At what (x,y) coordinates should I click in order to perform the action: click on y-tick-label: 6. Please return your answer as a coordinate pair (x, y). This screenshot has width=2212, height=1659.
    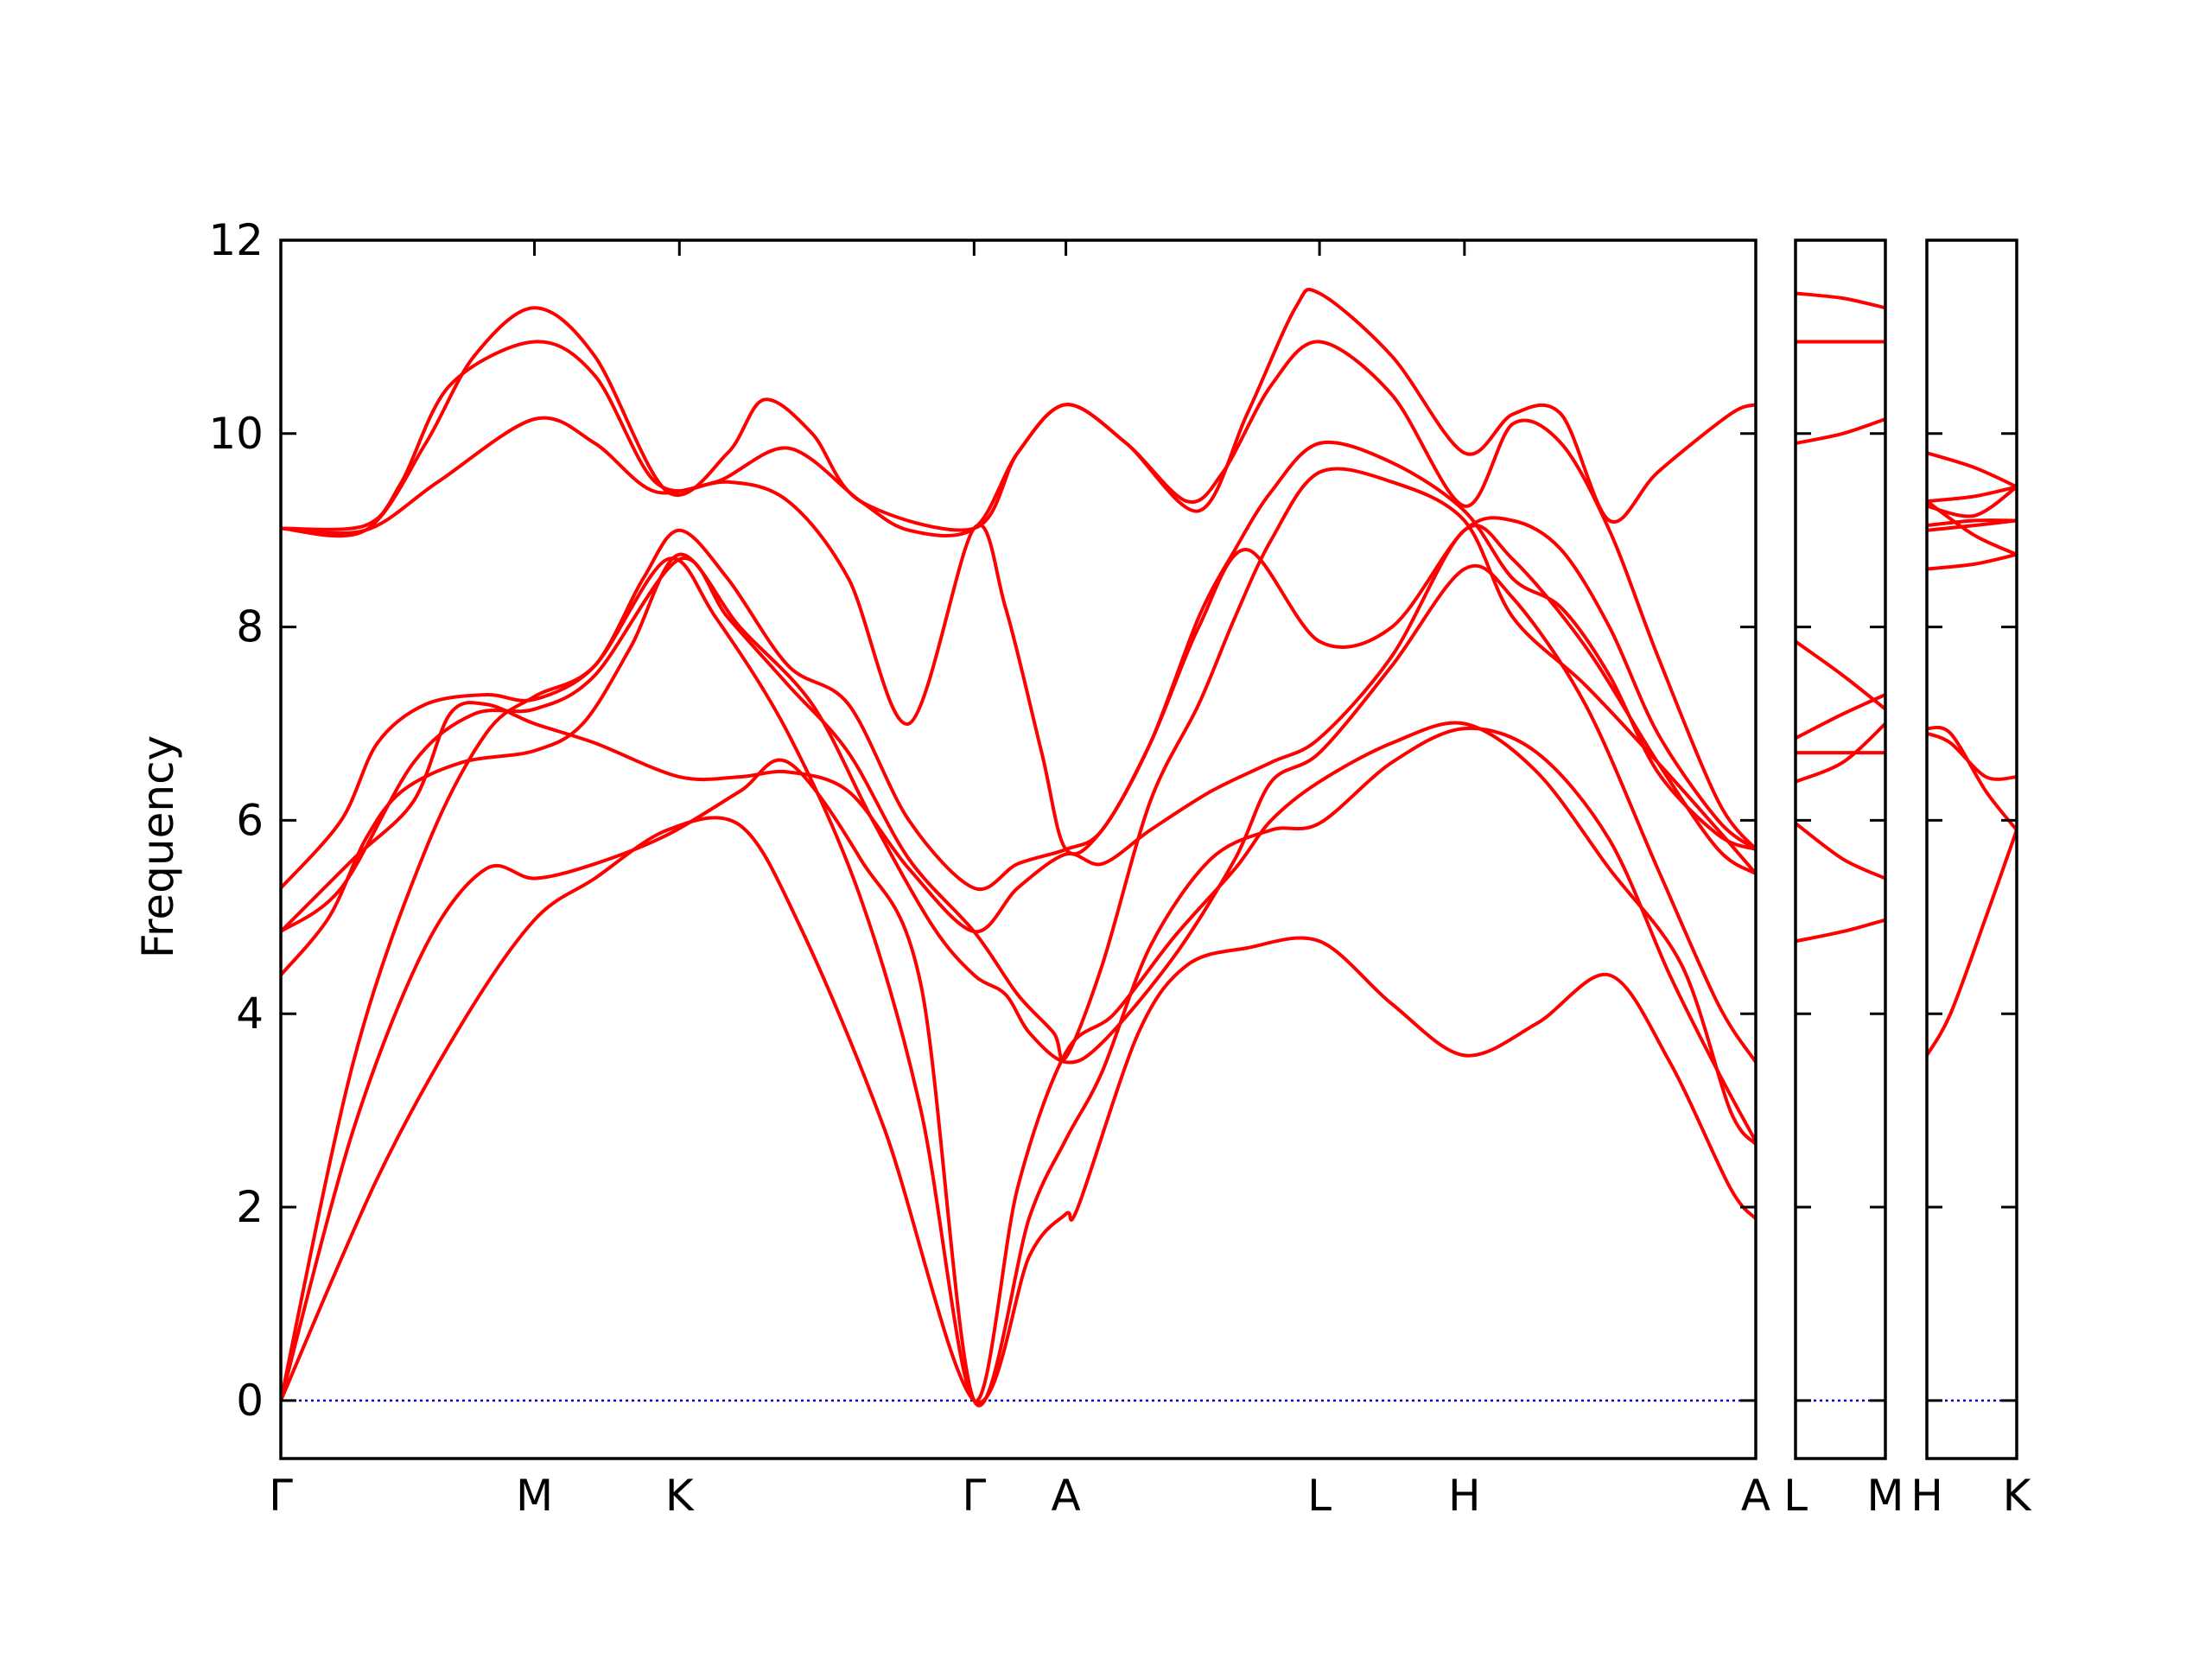
    Looking at the image, I should click on (250, 820).